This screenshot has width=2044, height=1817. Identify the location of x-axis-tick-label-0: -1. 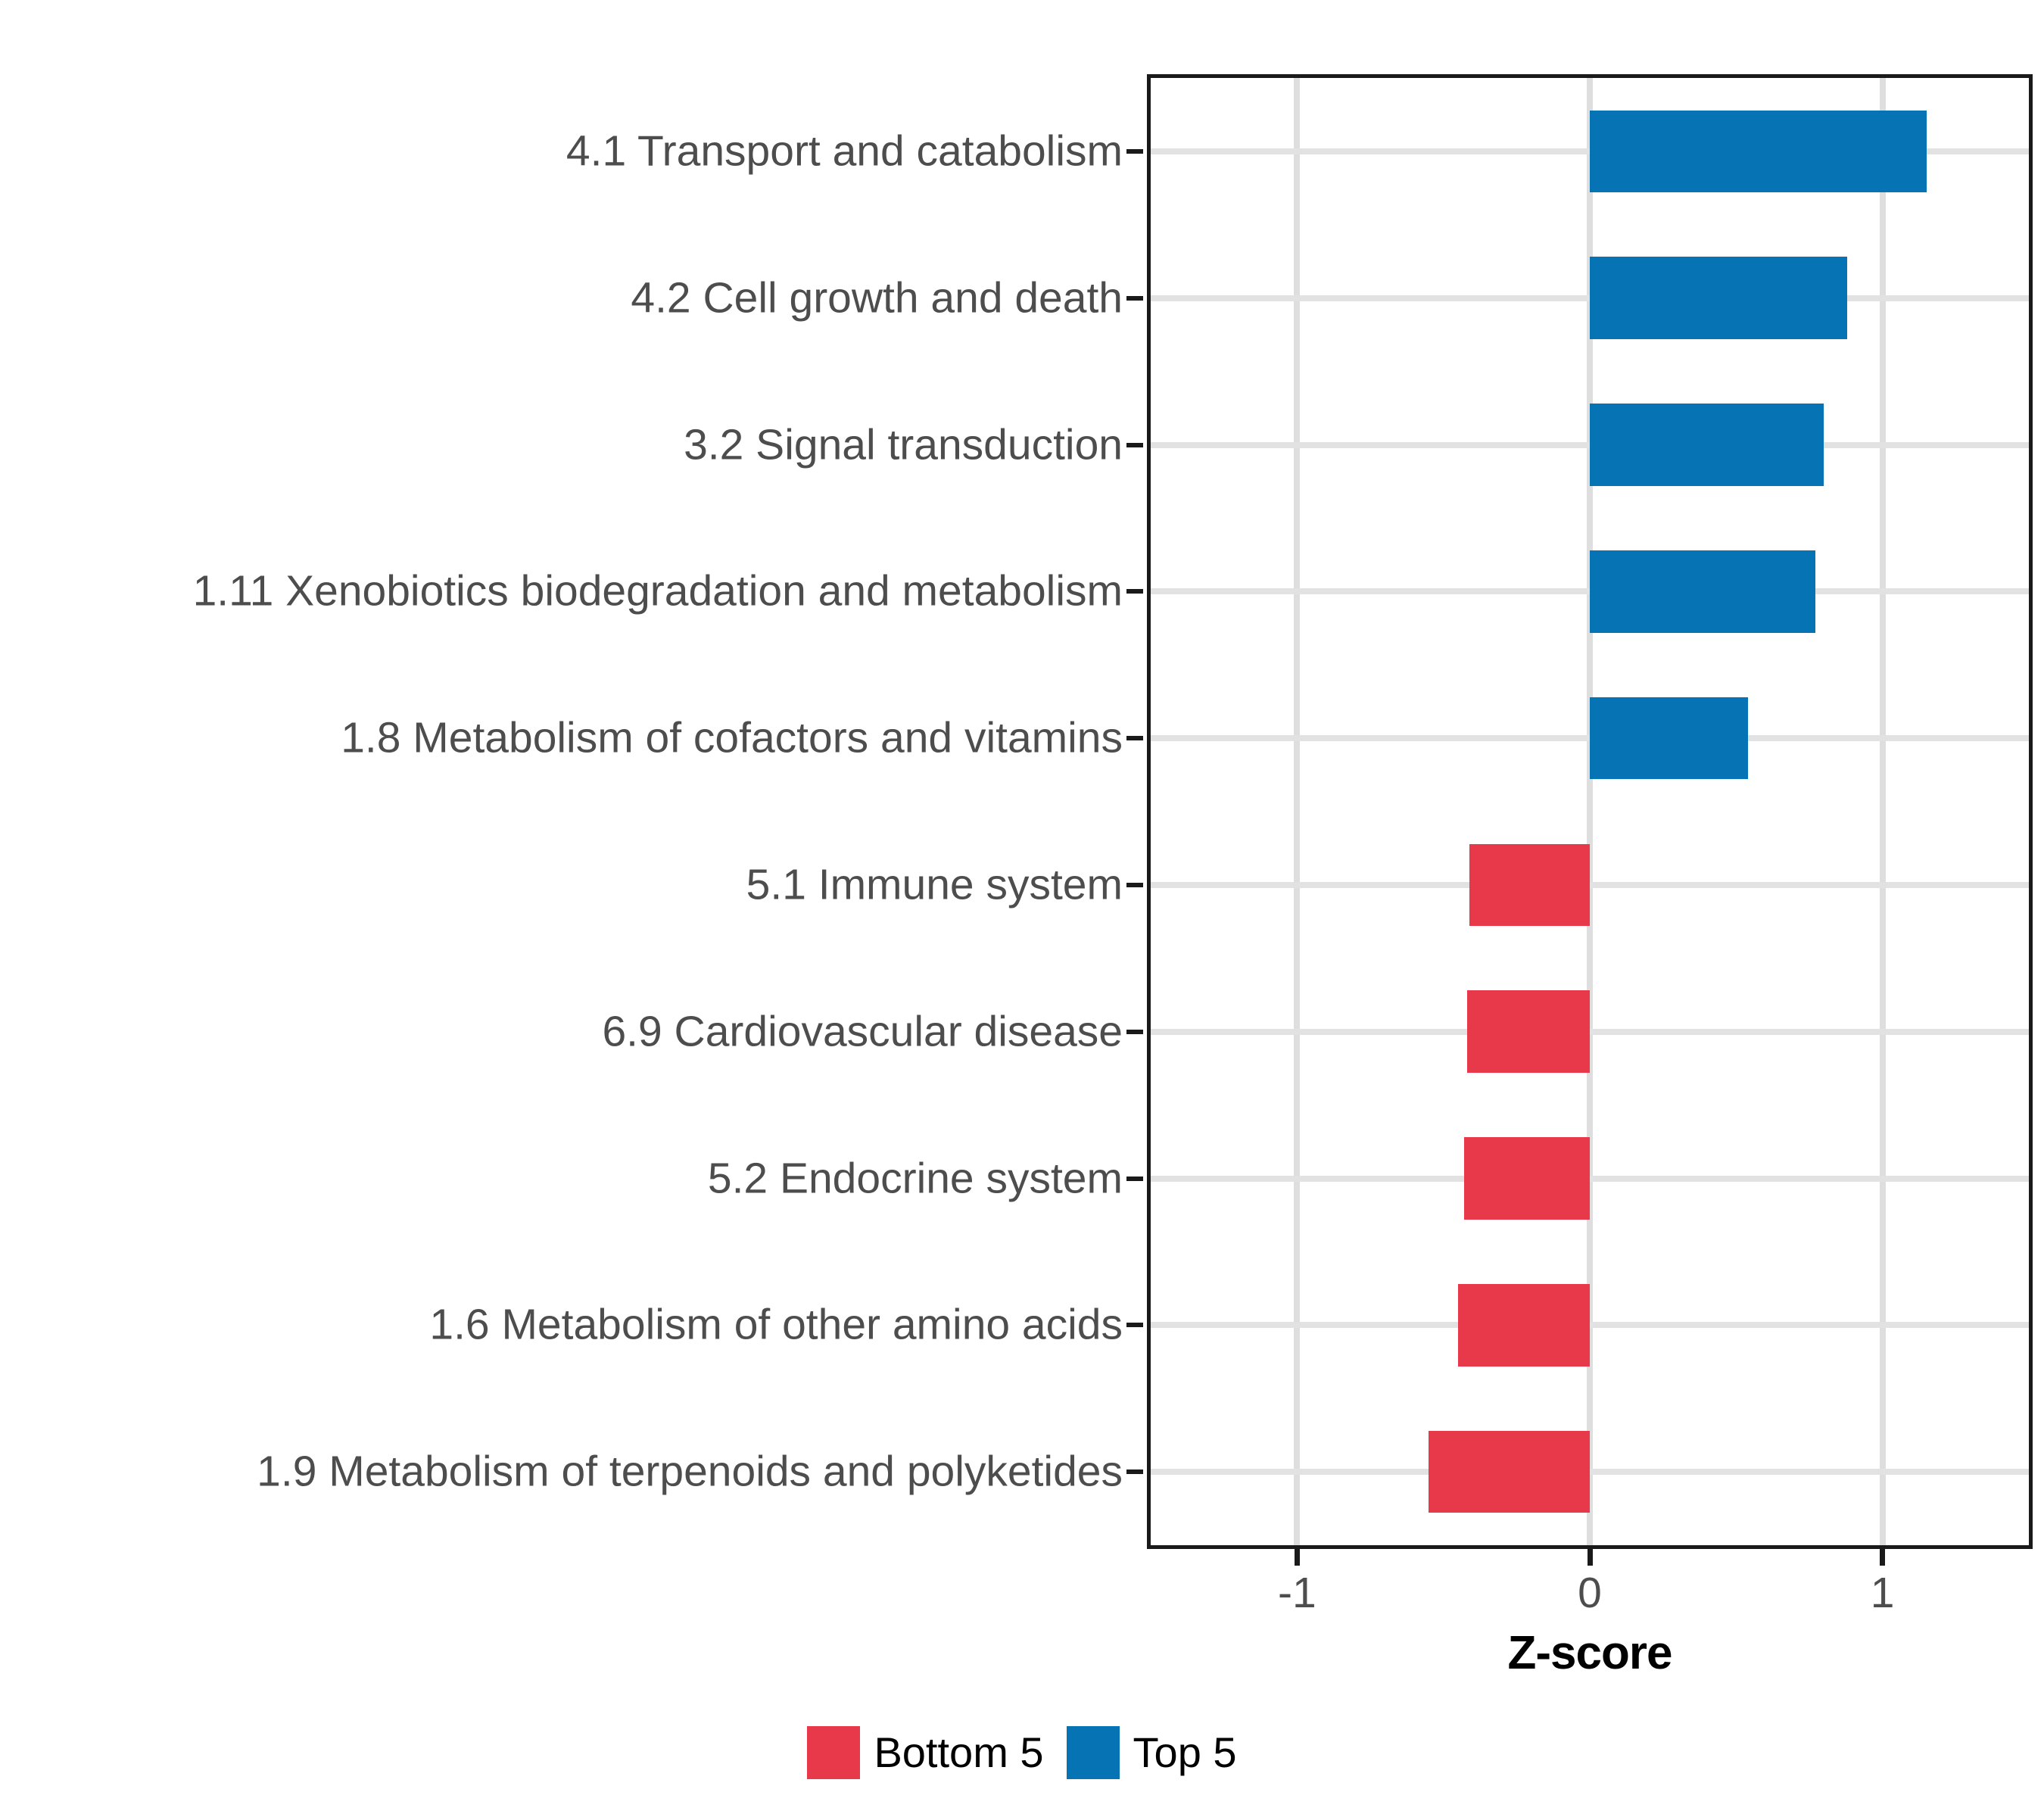
(1296, 1593).